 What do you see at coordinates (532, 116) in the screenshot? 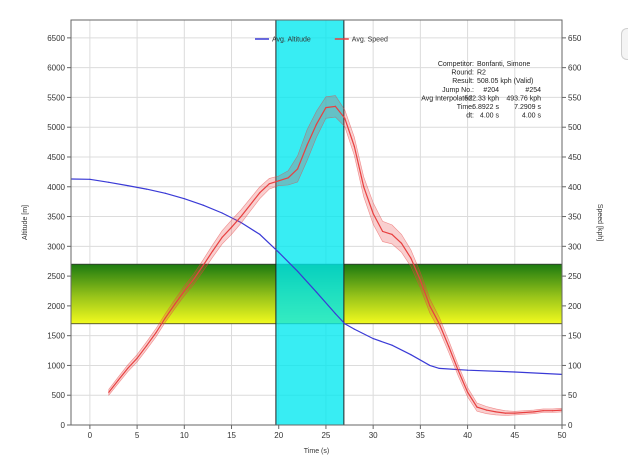
I see `info-value: 4.00 s` at bounding box center [532, 116].